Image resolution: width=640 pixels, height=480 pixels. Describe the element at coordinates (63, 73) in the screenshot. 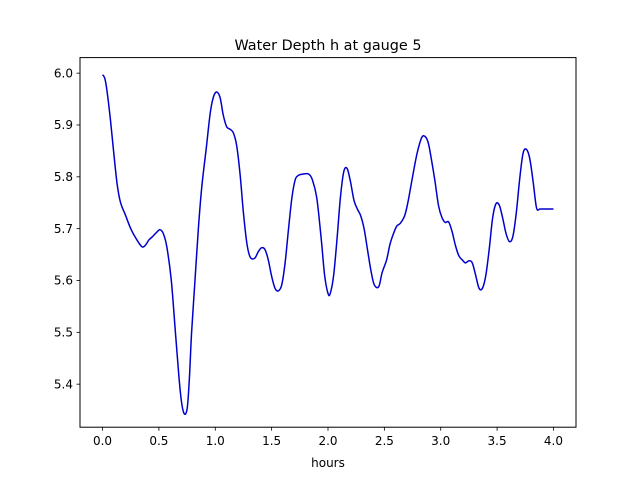

I see `y-tick-label: 6.0` at that location.